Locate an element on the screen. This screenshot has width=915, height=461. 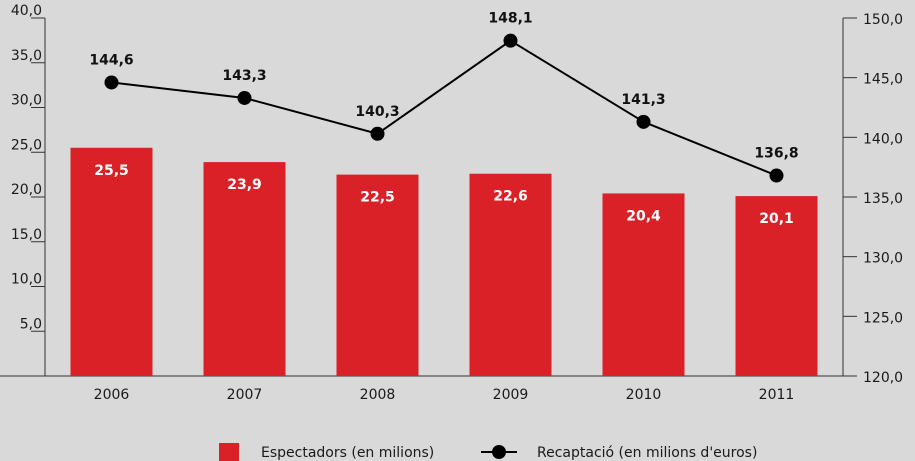
right-axis-tick-label: 145,0 is located at coordinates (883, 80).